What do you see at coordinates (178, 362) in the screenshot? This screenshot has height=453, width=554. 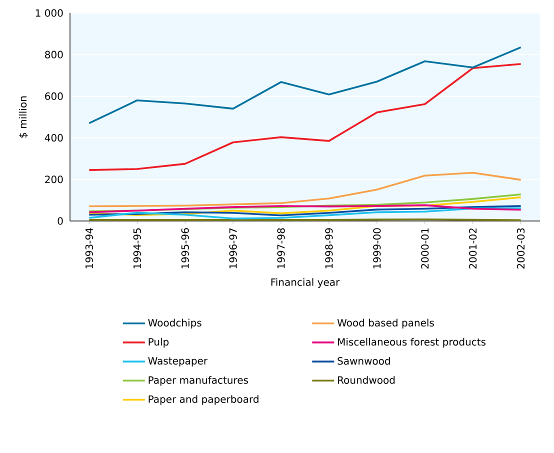 I see `legend-label: Wastepaper` at bounding box center [178, 362].